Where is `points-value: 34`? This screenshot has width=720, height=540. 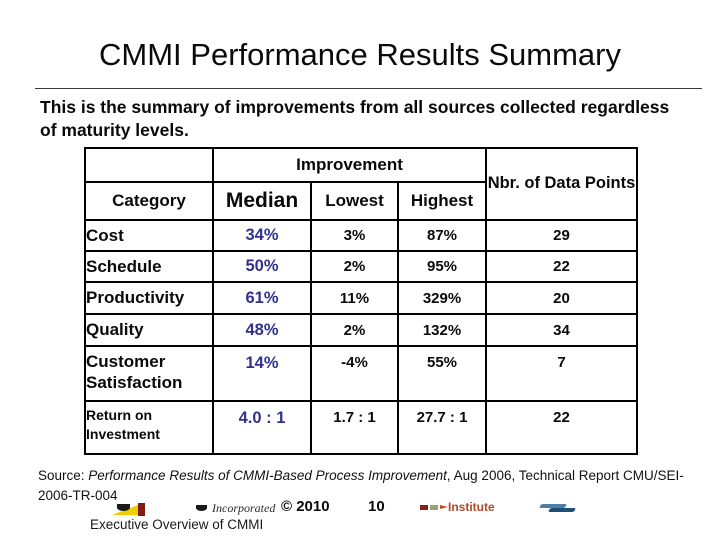
points-value: 34 is located at coordinates (561, 330).